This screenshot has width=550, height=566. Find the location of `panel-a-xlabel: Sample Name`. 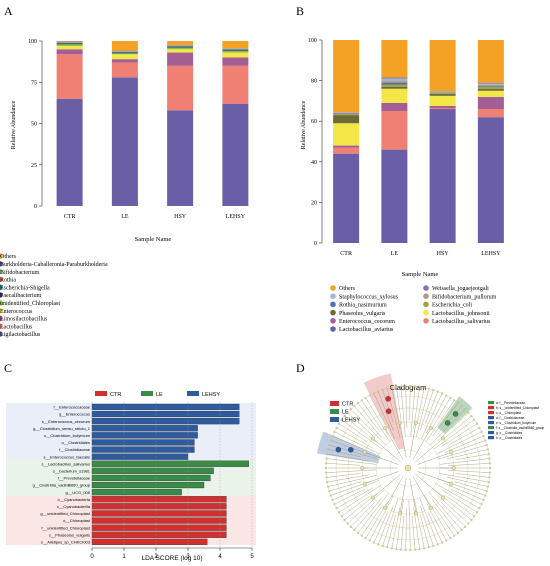

panel-a-xlabel: Sample Name is located at coordinates (153, 239).